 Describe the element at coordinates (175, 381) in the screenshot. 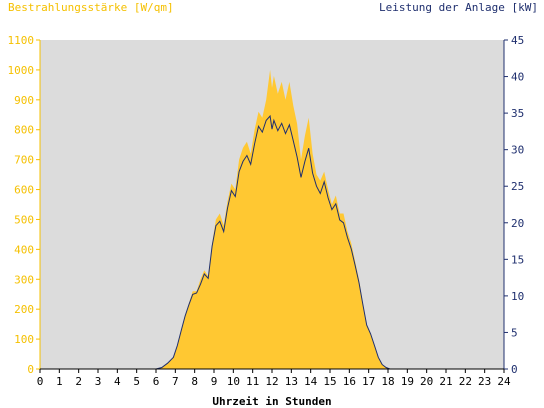

I see `x-tick-label: 7` at that location.